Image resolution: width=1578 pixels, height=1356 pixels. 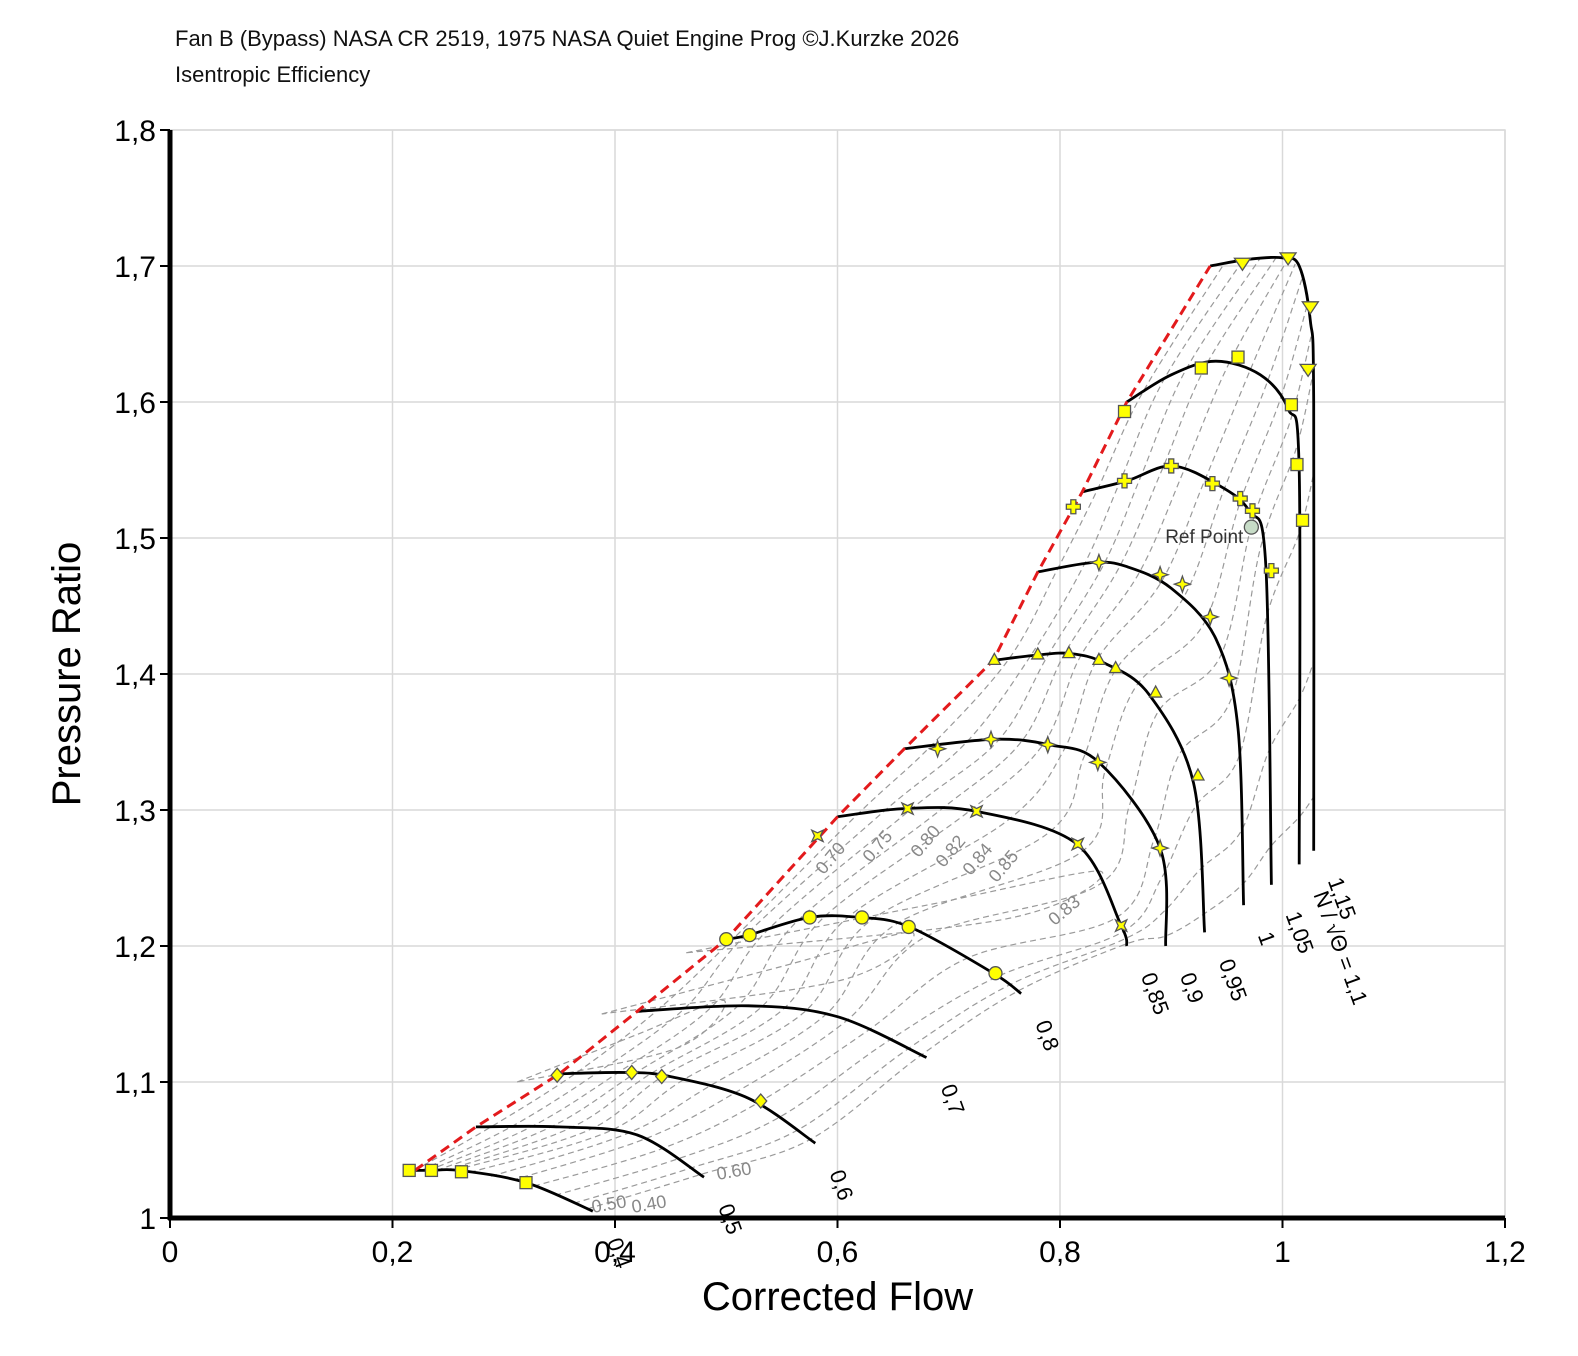 I want to click on y-tick-label: 1,5, so click(x=135, y=539).